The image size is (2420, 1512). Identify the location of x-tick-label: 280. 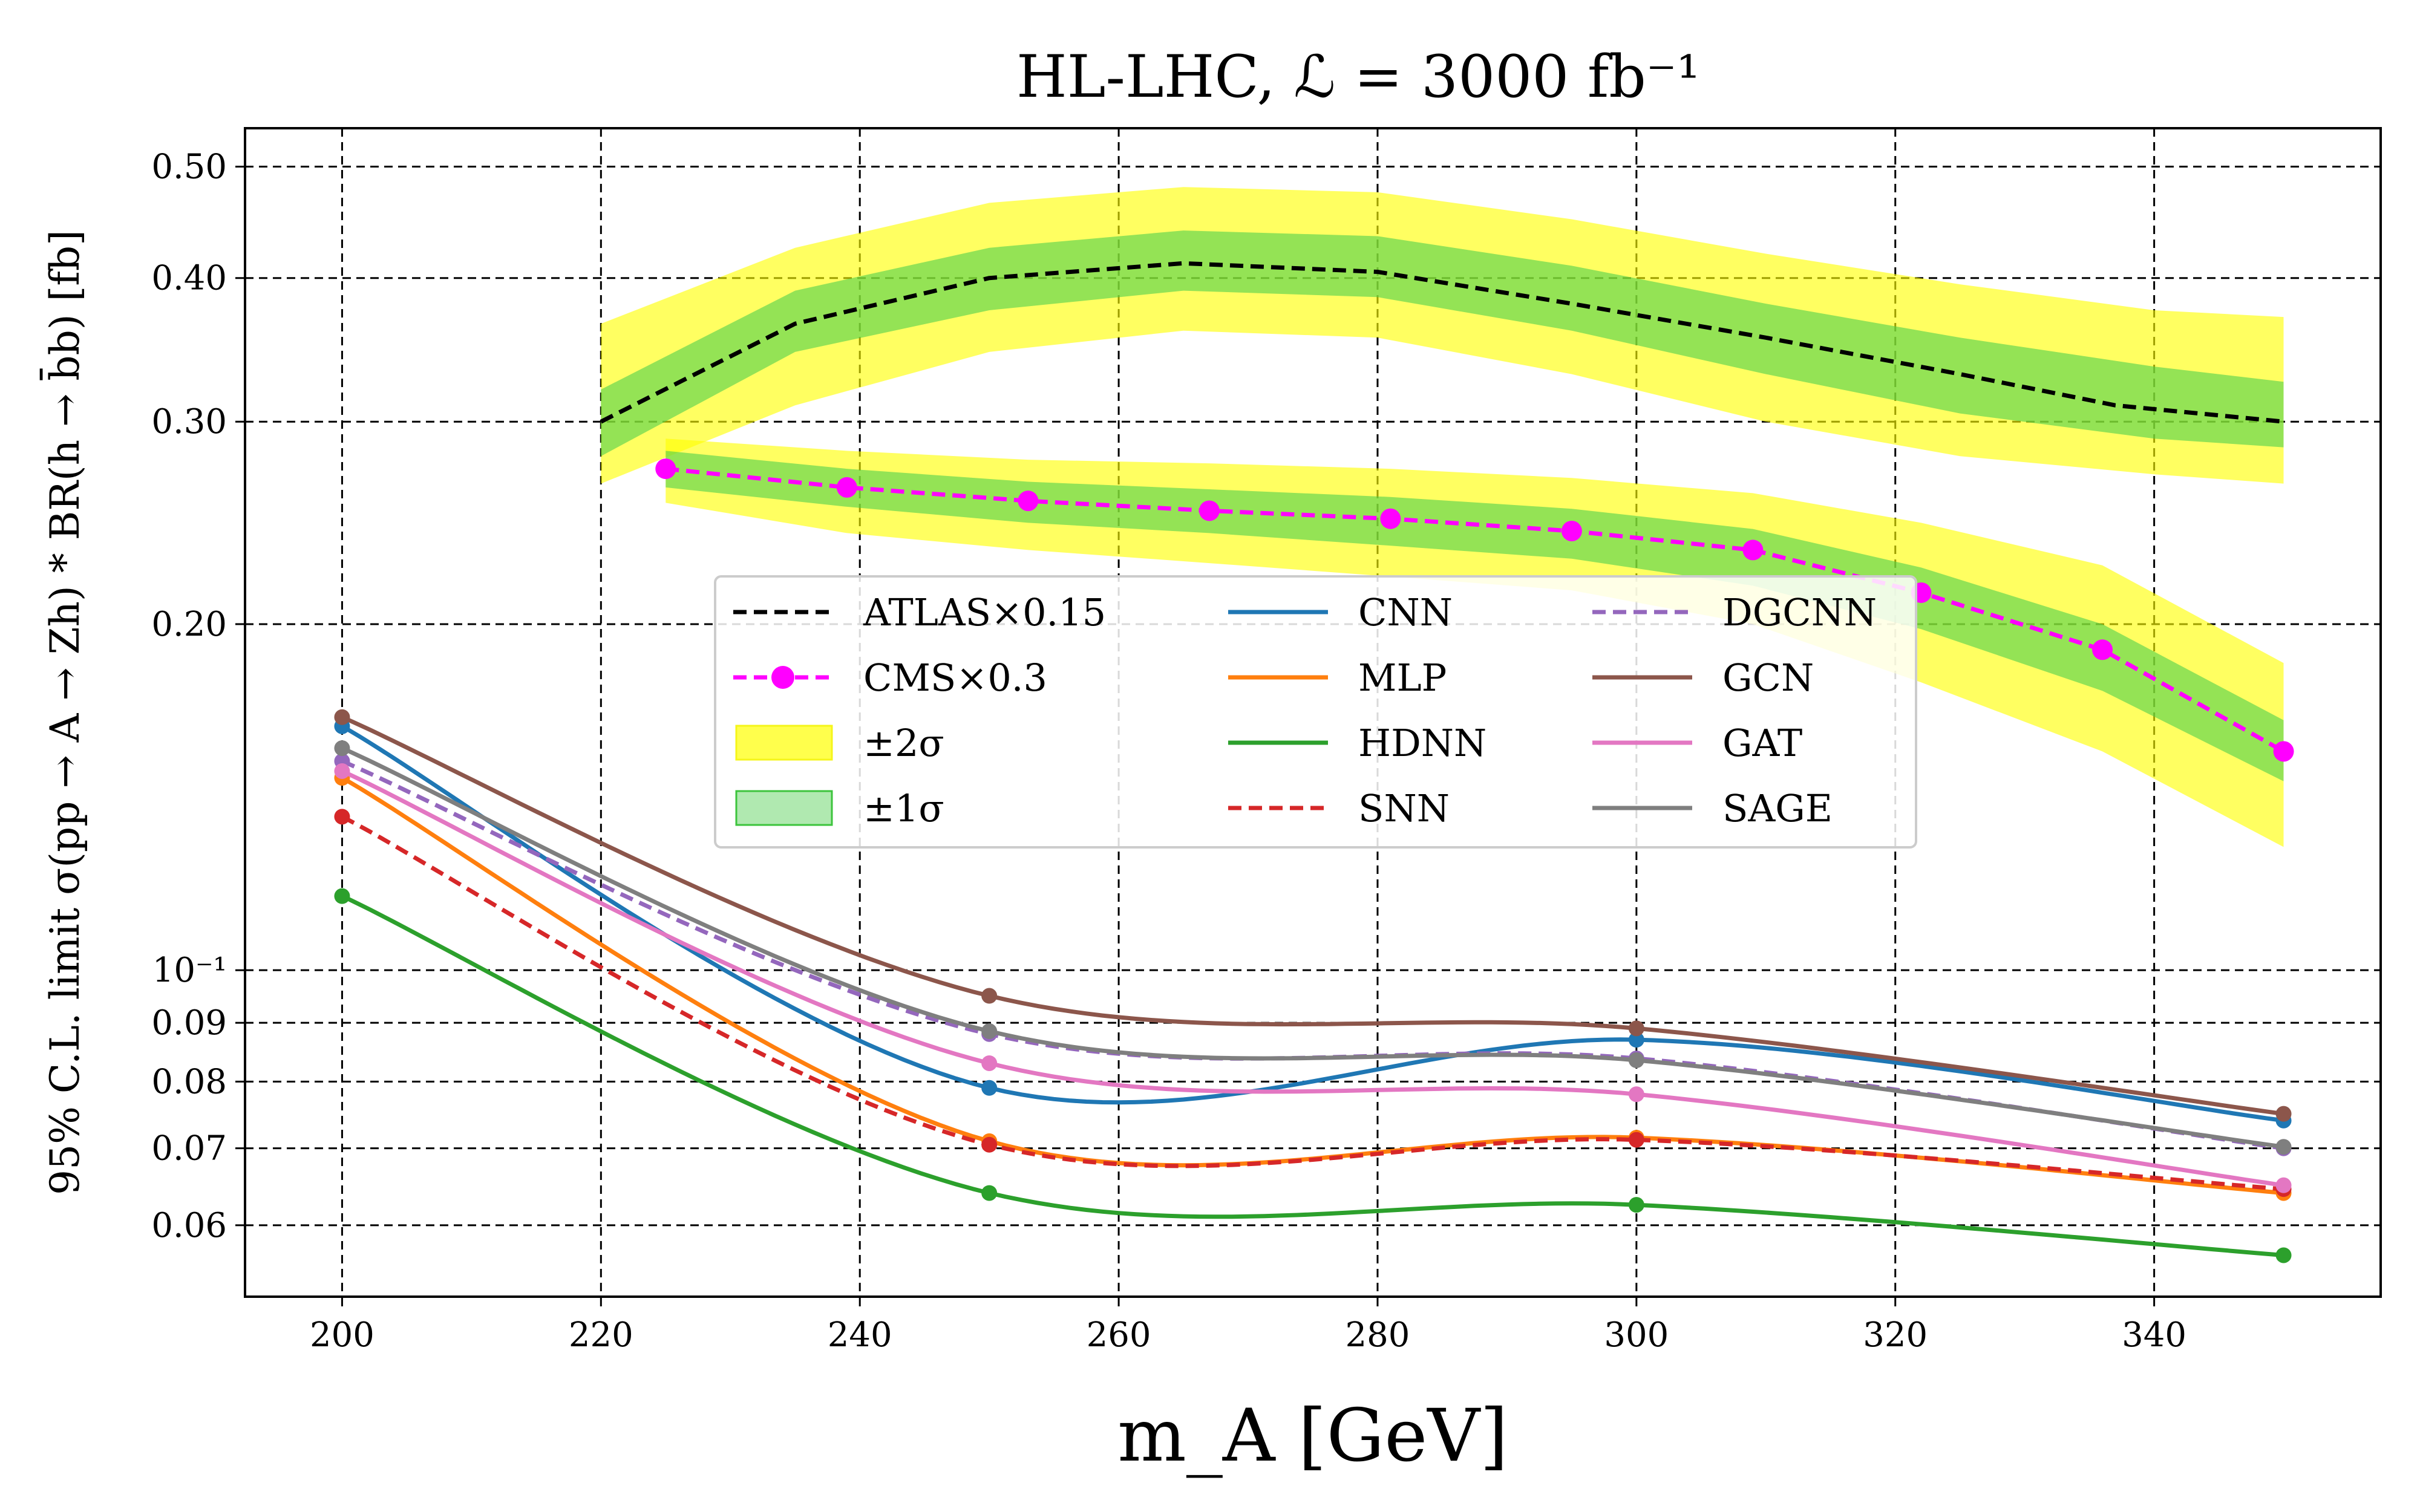
(1378, 1335).